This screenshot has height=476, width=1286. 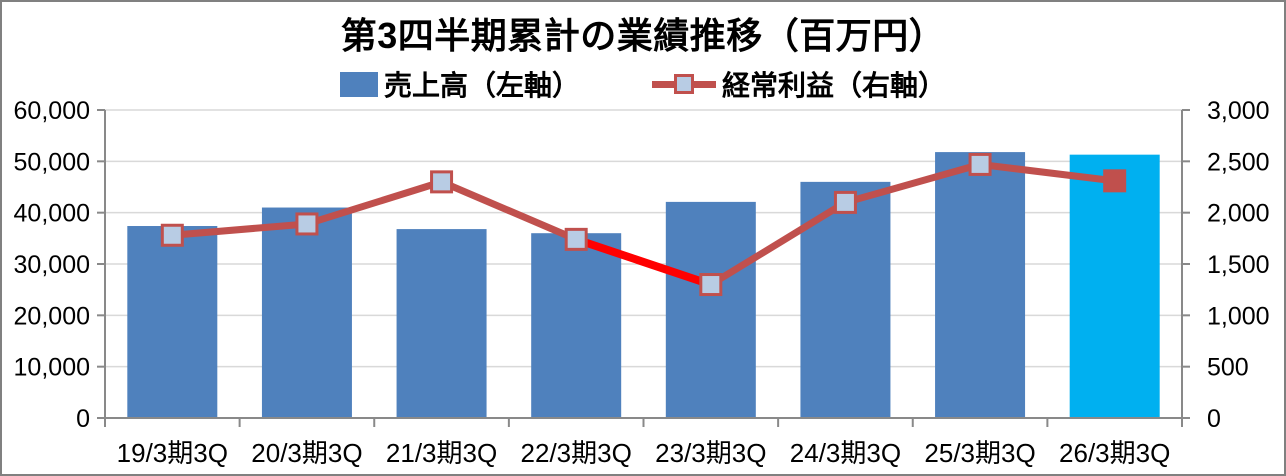 What do you see at coordinates (979, 453) in the screenshot?
I see `x-axis-label: 25/3期3Q` at bounding box center [979, 453].